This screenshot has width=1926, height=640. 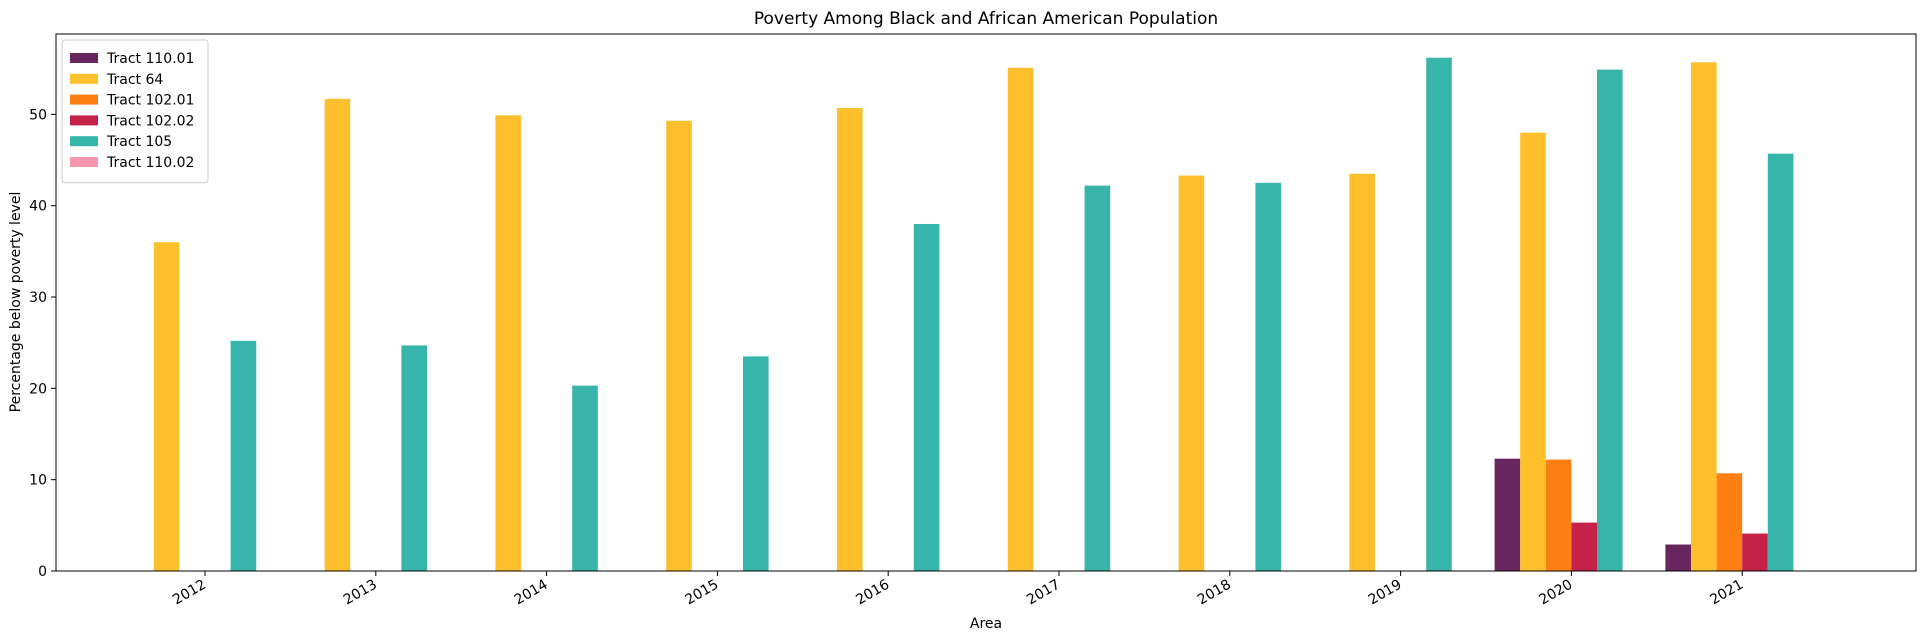 I want to click on bar-tract-64-2015, so click(x=679, y=345).